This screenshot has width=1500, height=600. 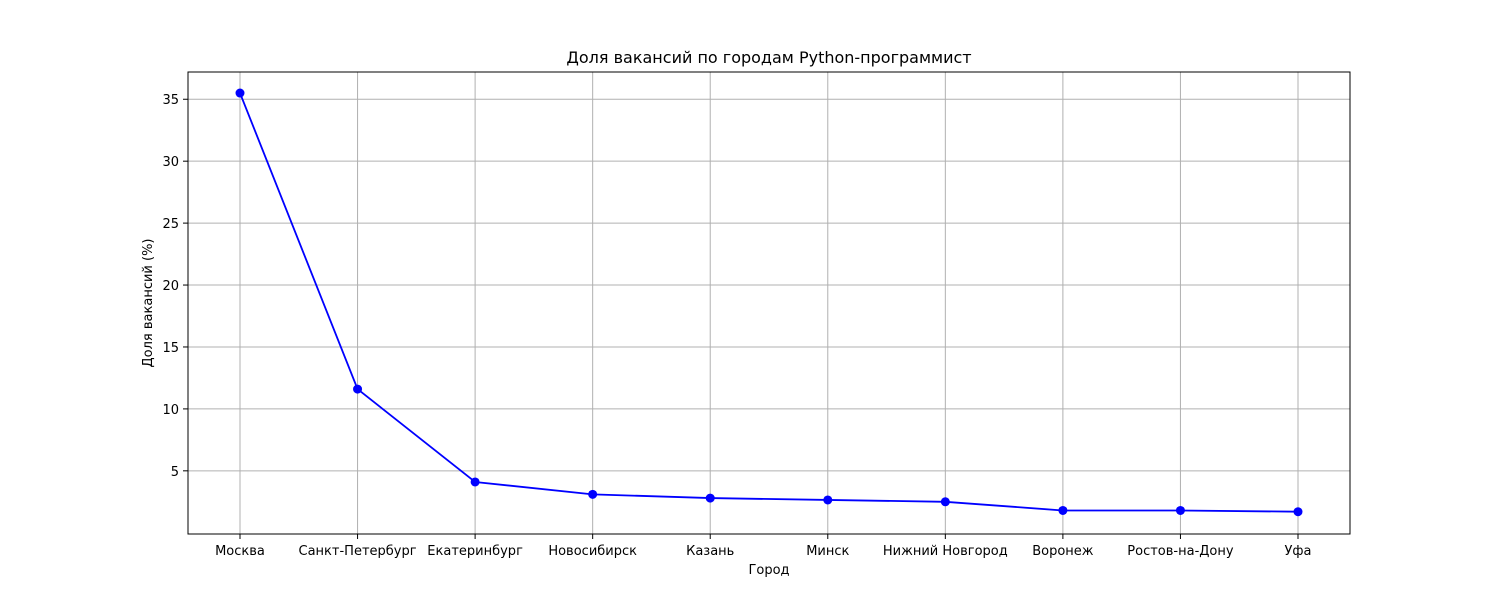 I want to click on y-tick-label: 20, so click(x=170, y=286).